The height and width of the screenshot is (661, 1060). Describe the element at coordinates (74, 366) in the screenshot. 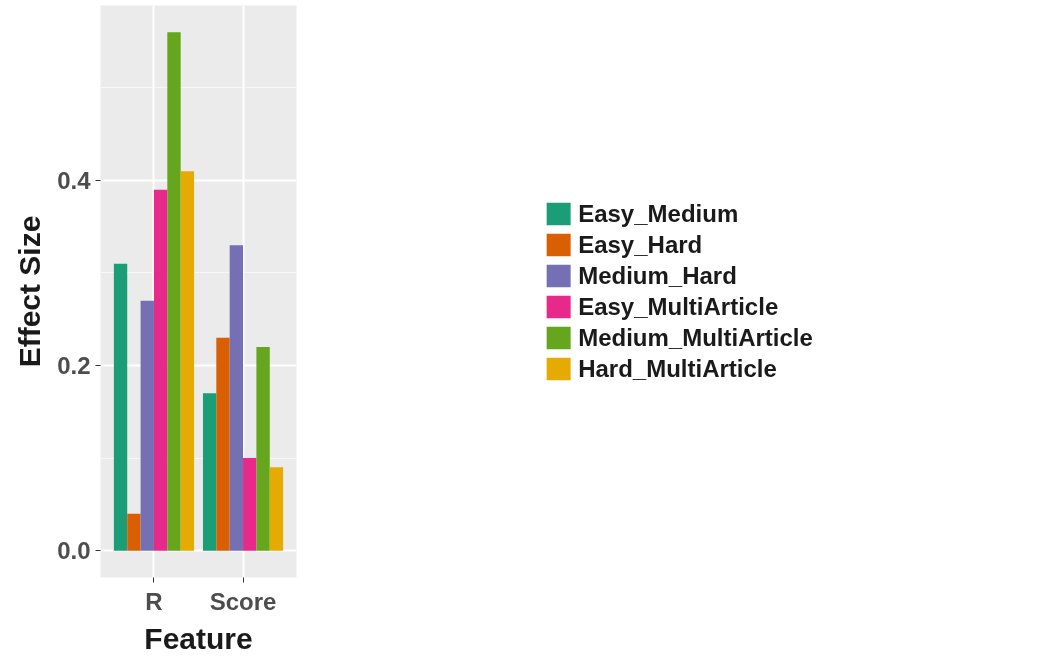

I see `y-tick-label: 0.2` at that location.